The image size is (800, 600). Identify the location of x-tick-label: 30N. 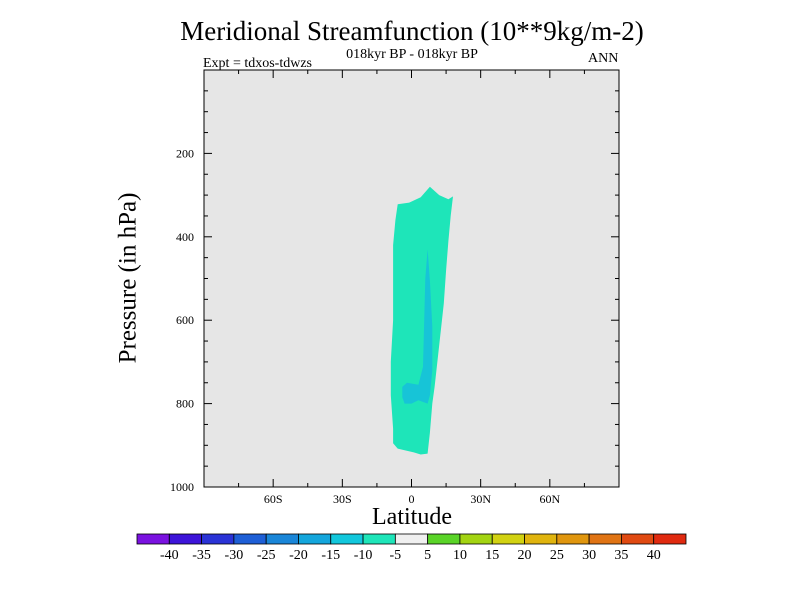
(480, 499).